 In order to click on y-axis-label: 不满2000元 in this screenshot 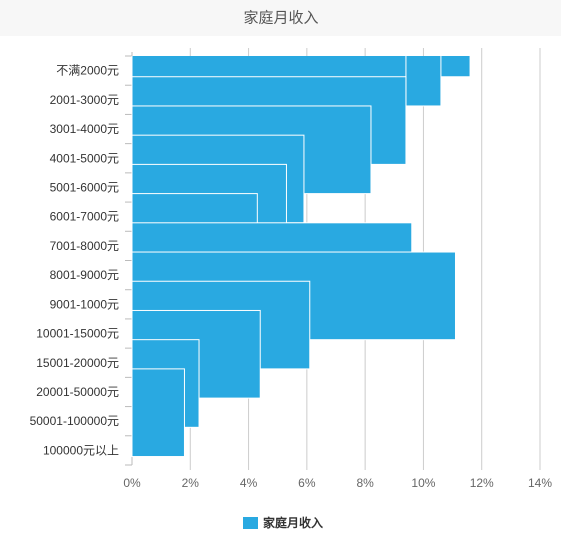, I will do `click(87, 71)`.